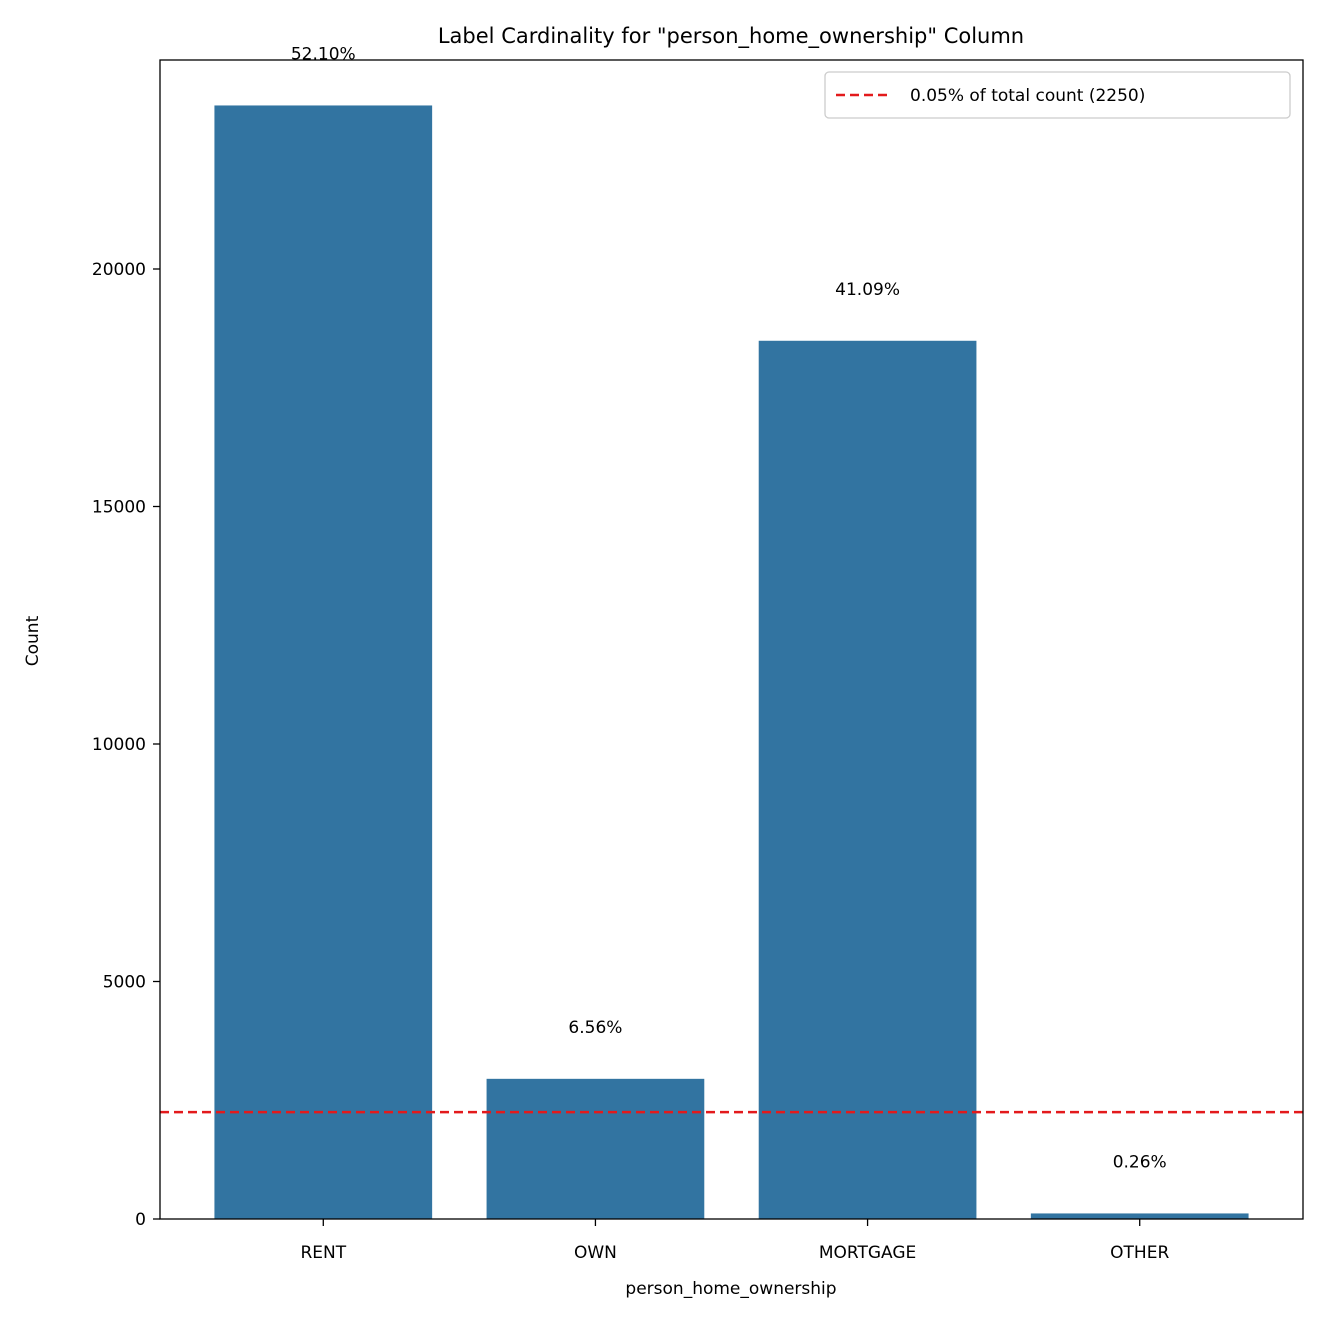 The height and width of the screenshot is (1325, 1322). I want to click on y-tick-label: 15000, so click(119, 508).